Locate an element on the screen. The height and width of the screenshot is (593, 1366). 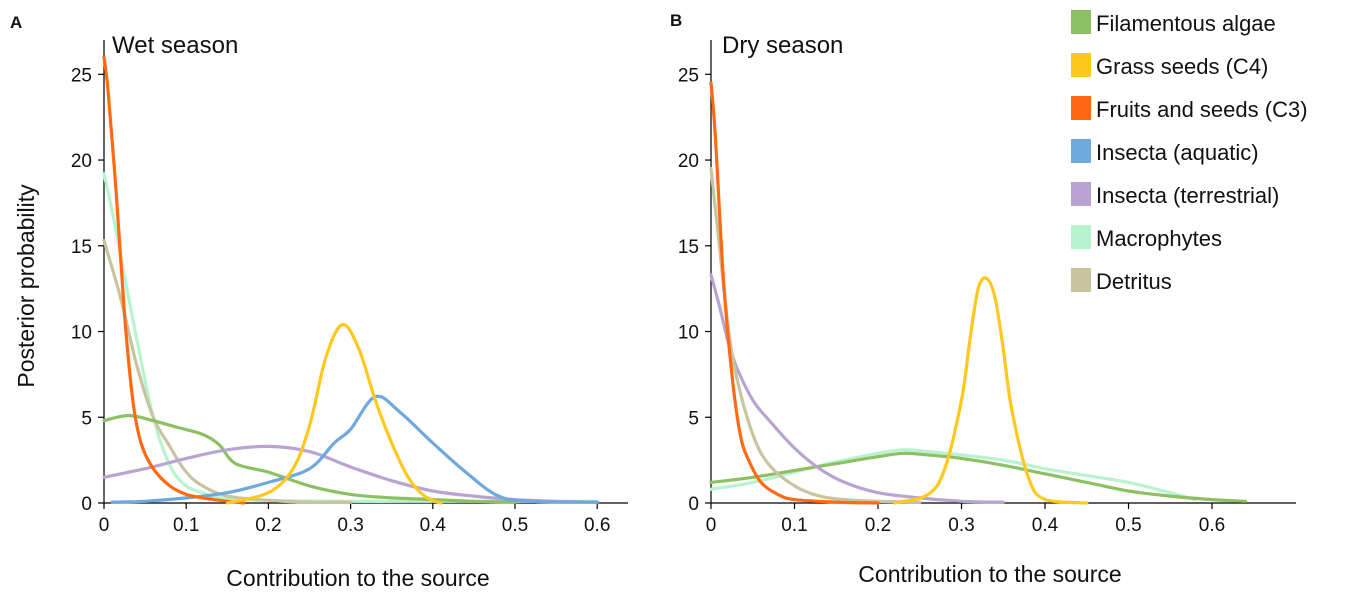
panel-a-y-tick-label: 10 is located at coordinates (81, 333).